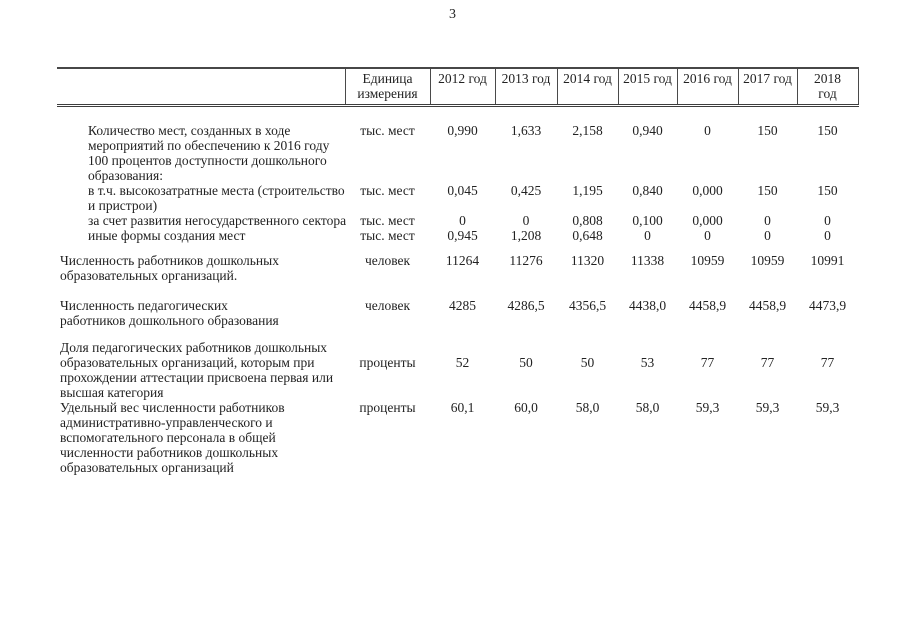 This screenshot has height=640, width=905. I want to click on value-cell: 0,425, so click(526, 190).